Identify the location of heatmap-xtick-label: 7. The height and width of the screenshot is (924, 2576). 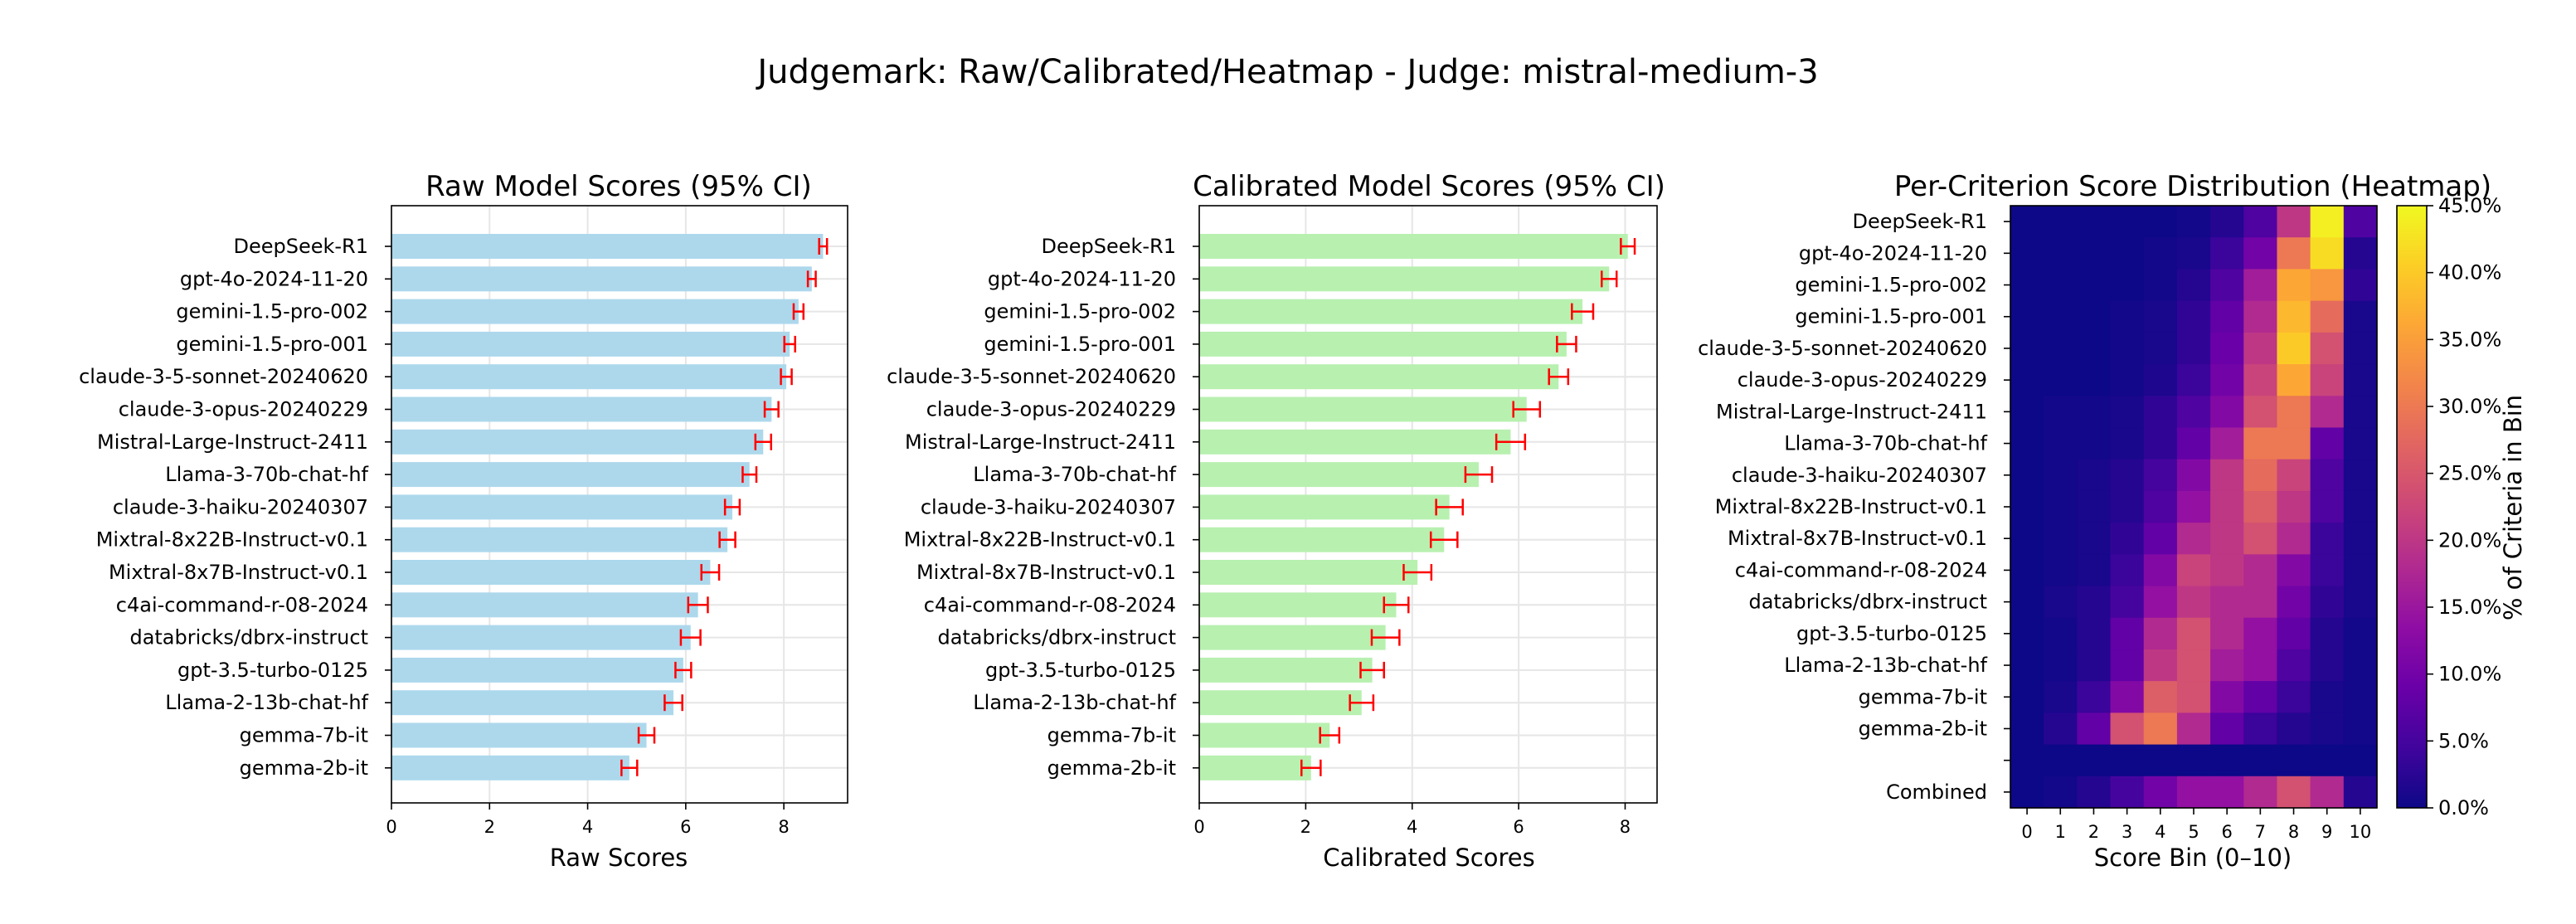
(2261, 832).